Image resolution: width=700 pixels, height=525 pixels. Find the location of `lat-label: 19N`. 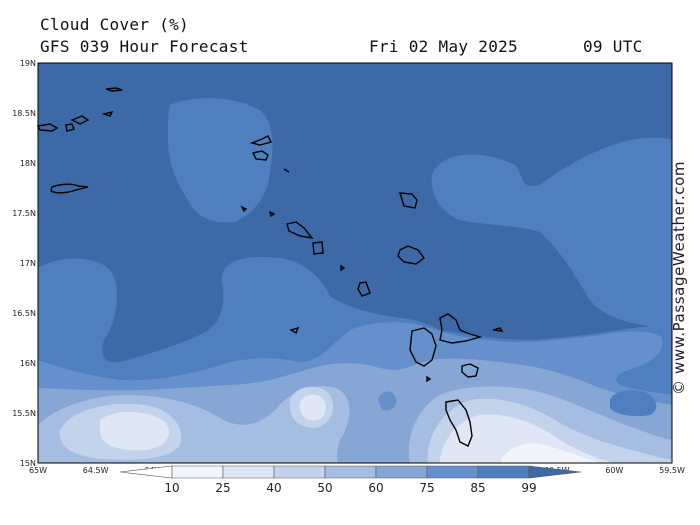

lat-label: 19N is located at coordinates (28, 63).